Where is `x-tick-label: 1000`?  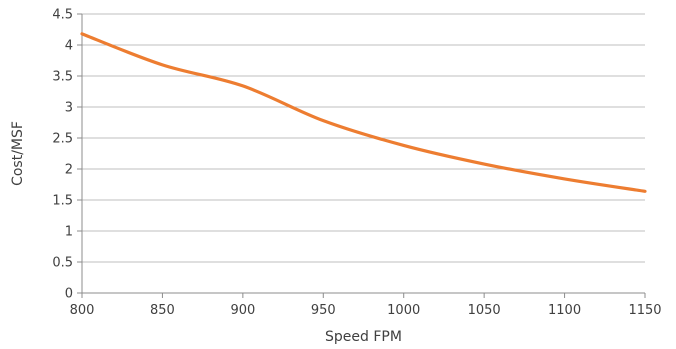 x-tick-label: 1000 is located at coordinates (403, 310).